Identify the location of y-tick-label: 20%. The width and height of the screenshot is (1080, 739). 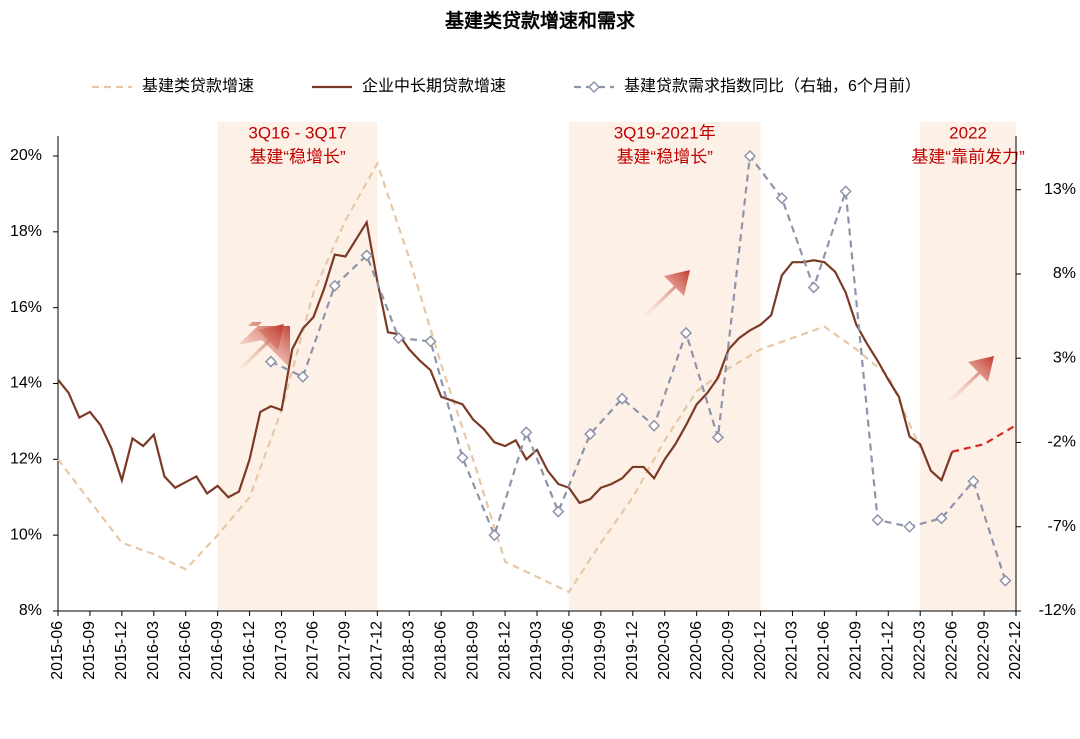
(26, 155).